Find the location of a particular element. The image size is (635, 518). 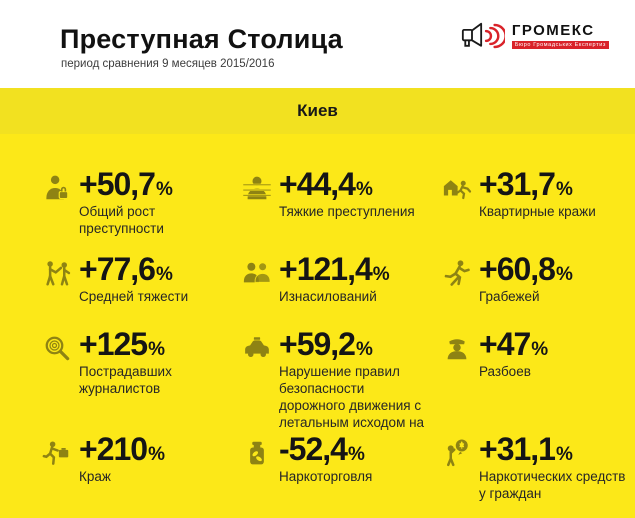

stat-robberies: +60,8% Грабежей is located at coordinates (538, 290).